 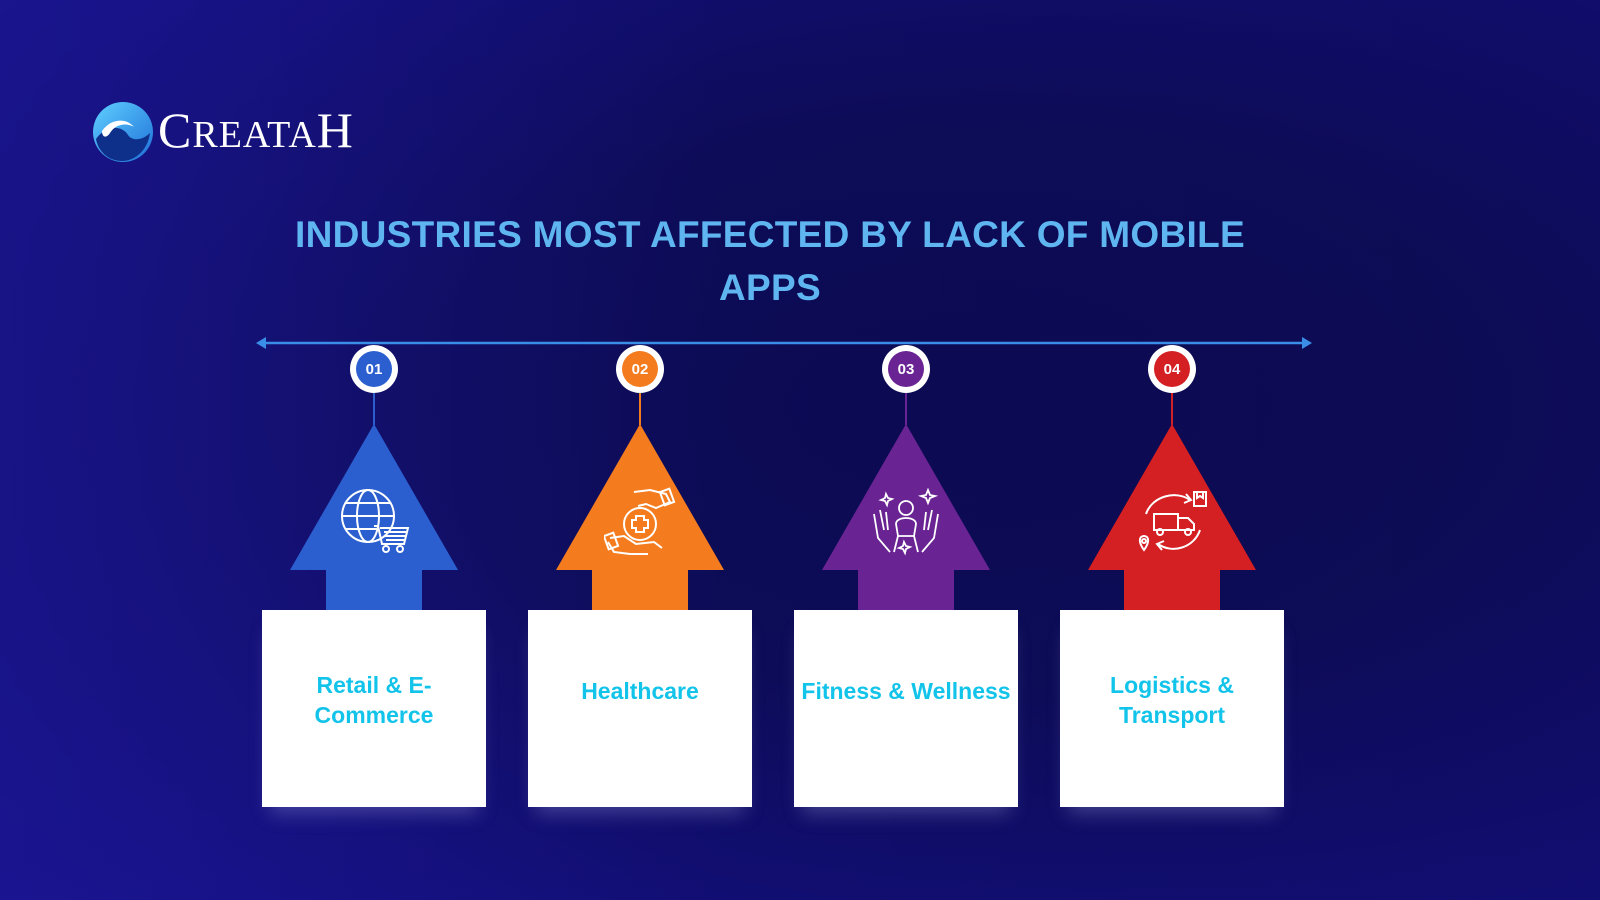 What do you see at coordinates (640, 708) in the screenshot?
I see `step-card: Healthcare` at bounding box center [640, 708].